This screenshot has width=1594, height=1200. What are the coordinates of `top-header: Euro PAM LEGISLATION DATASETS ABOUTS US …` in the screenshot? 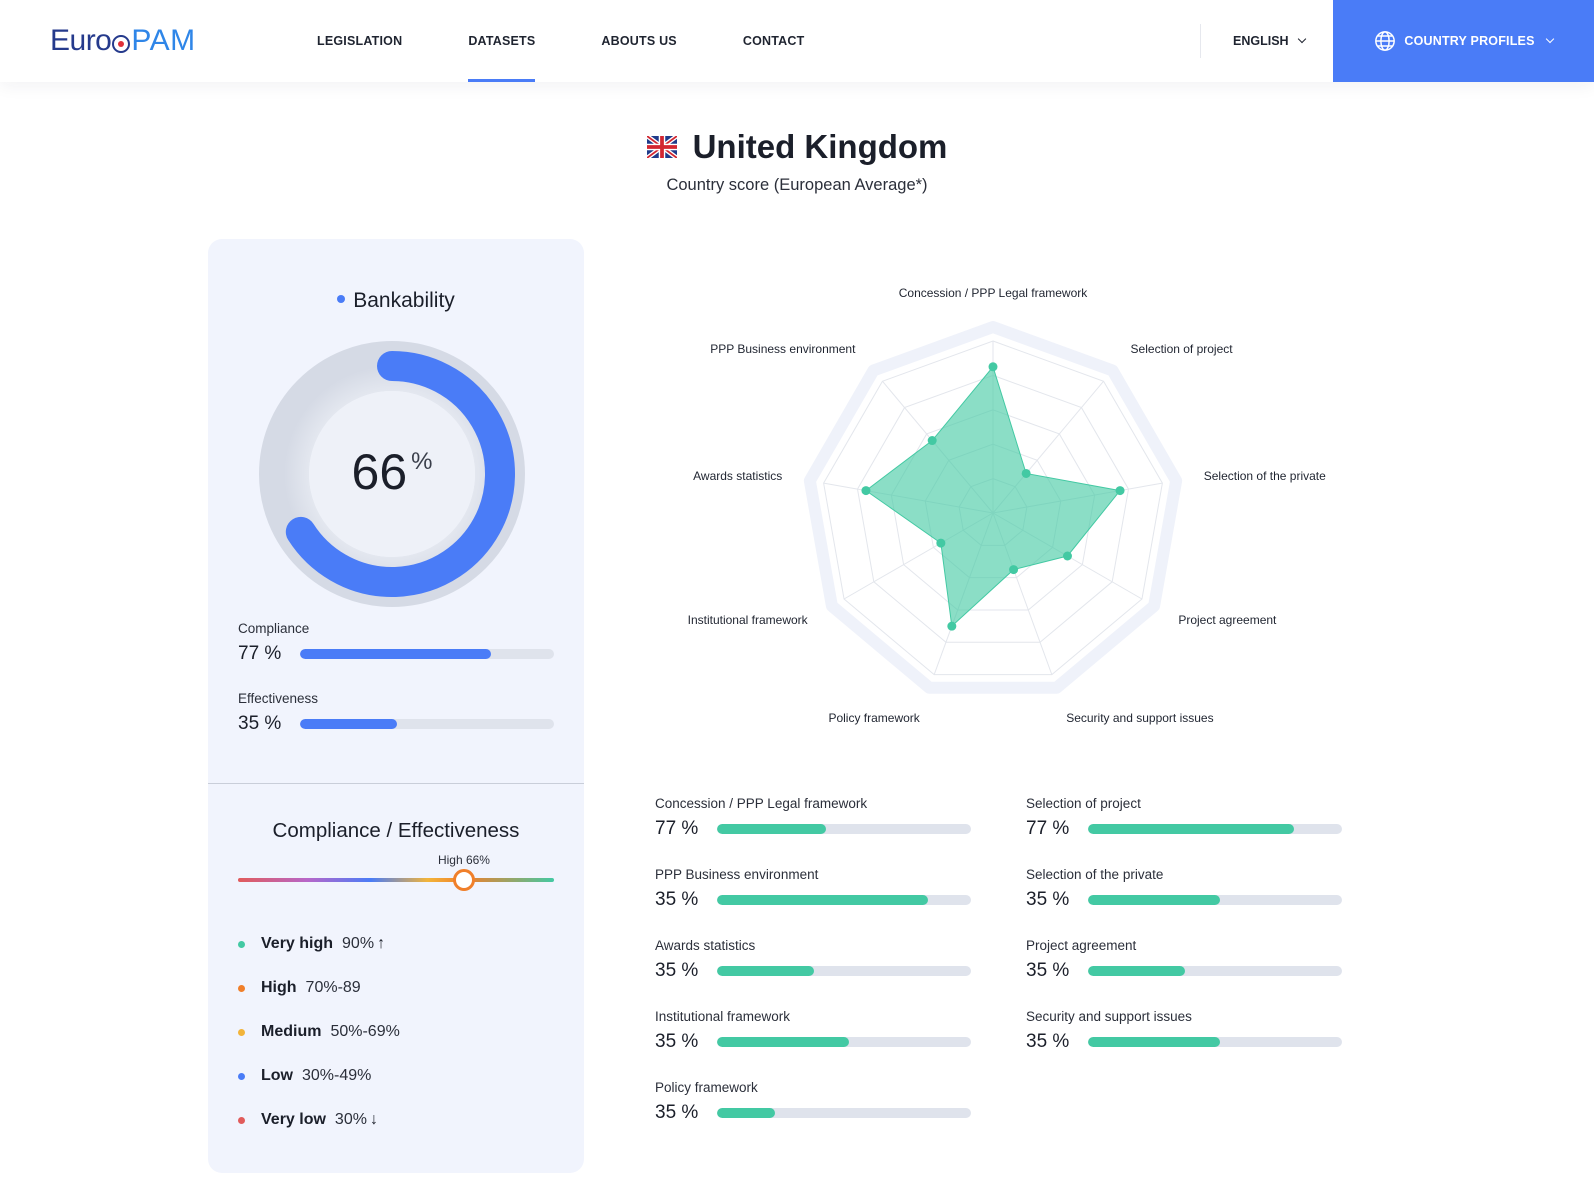 It's located at (797, 41).